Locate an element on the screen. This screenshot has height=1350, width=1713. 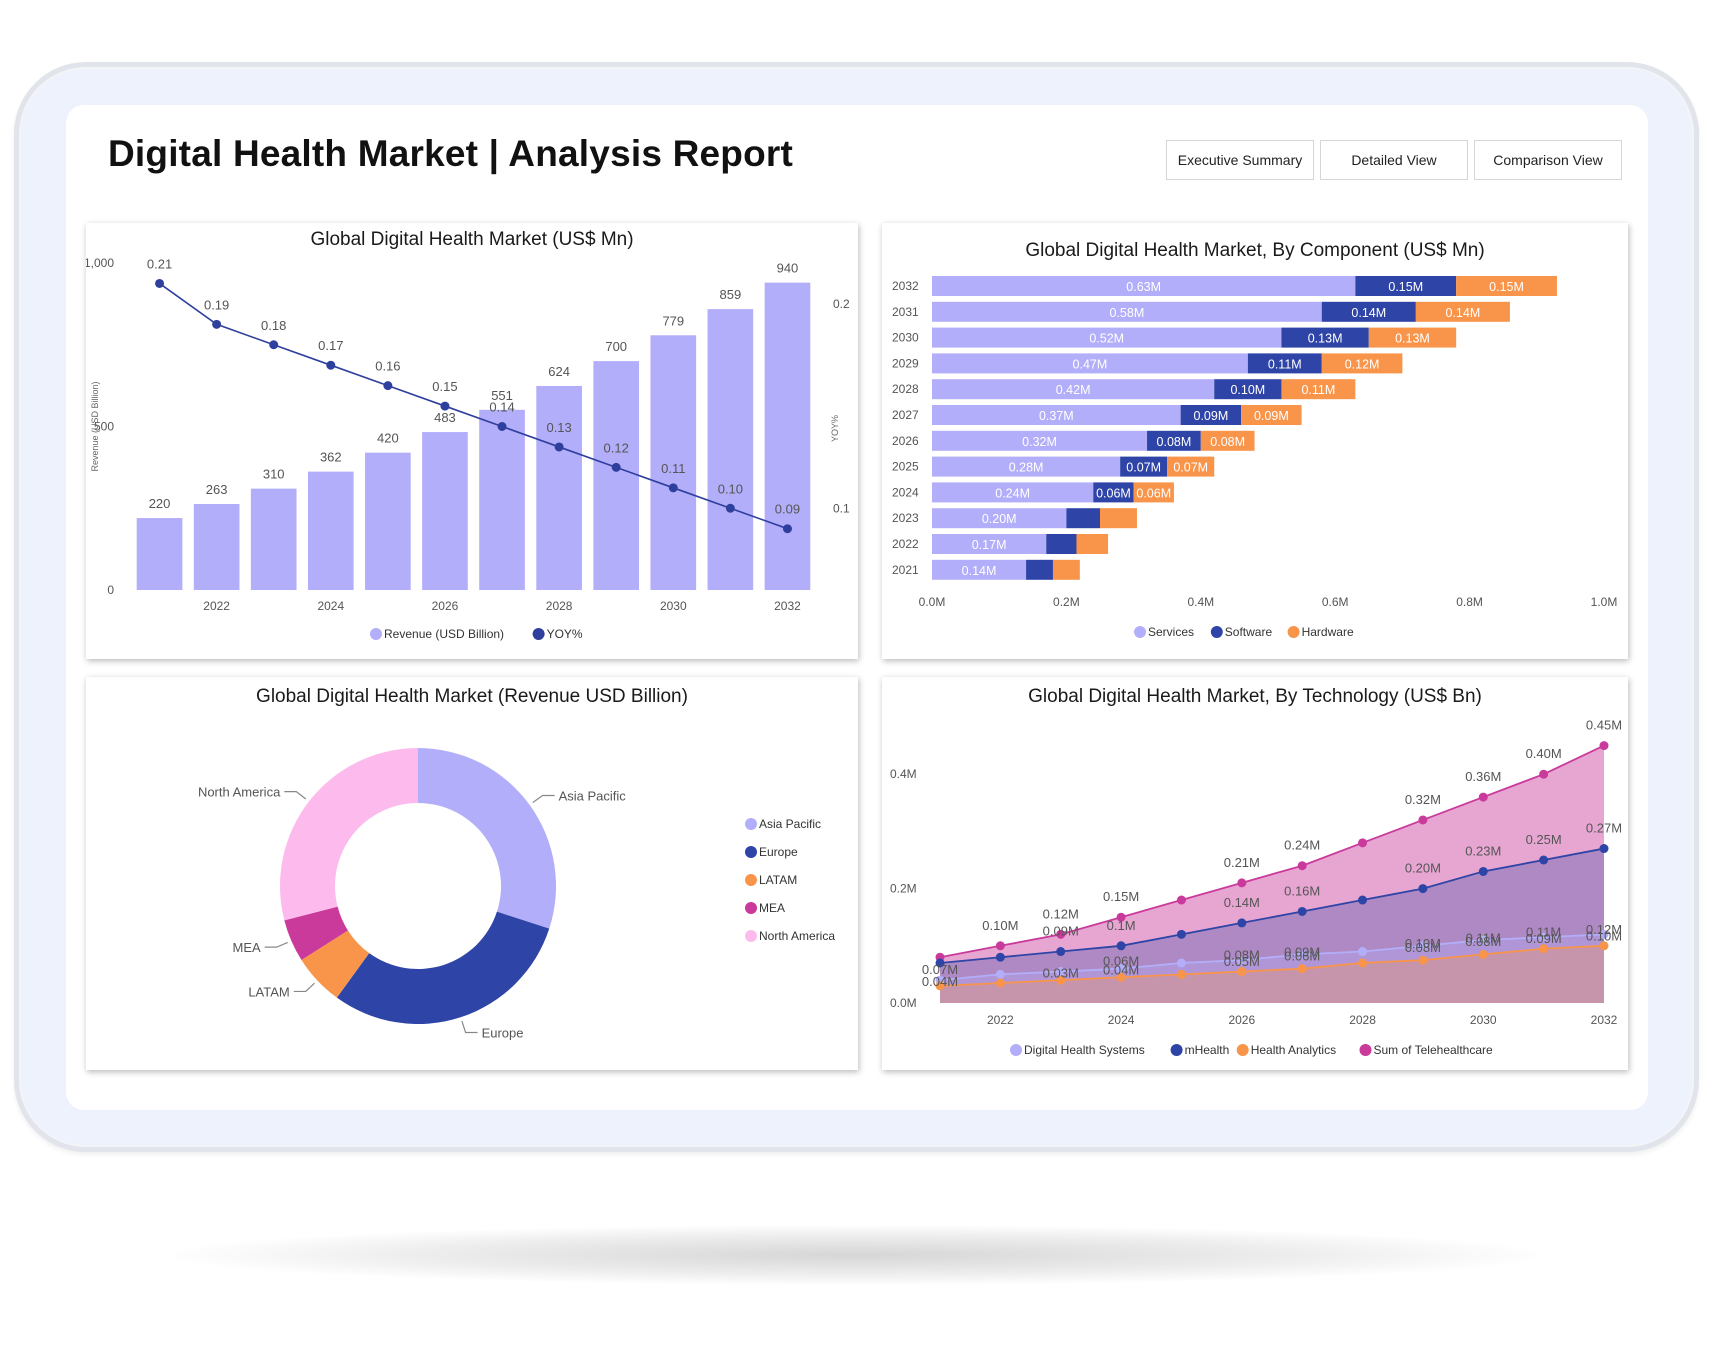
x-tick-label: 0.2M is located at coordinates (1066, 602).